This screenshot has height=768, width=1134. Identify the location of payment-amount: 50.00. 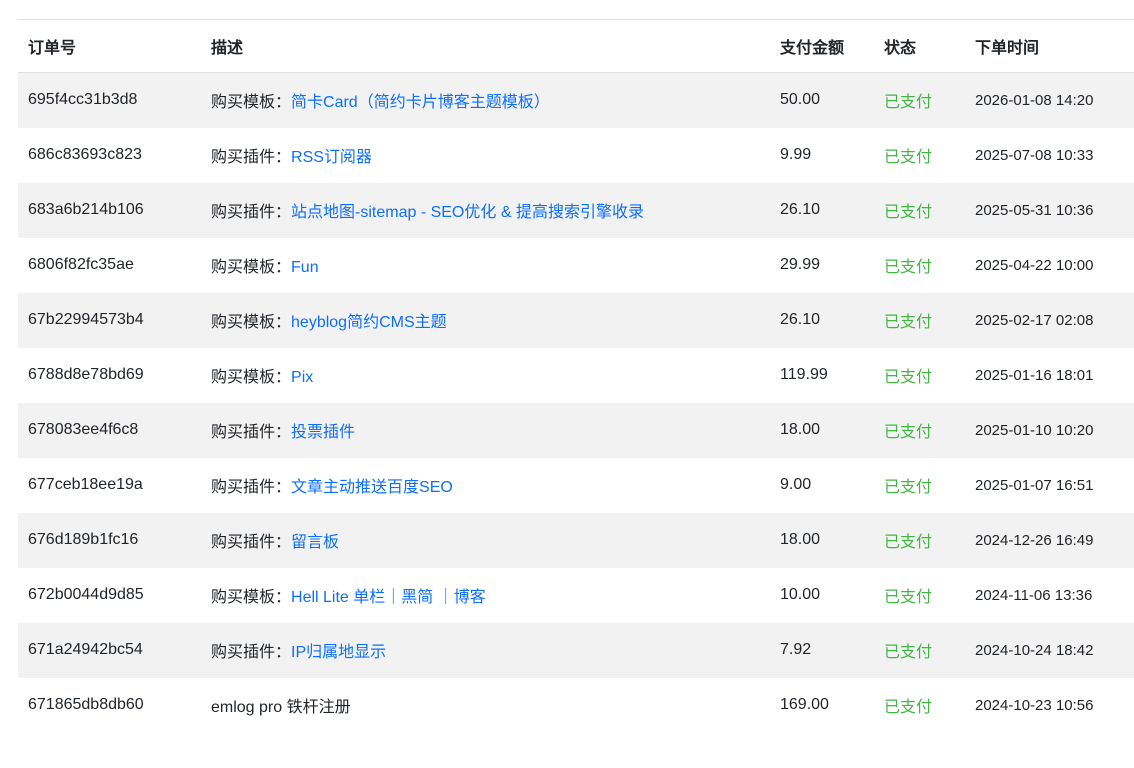
(800, 100).